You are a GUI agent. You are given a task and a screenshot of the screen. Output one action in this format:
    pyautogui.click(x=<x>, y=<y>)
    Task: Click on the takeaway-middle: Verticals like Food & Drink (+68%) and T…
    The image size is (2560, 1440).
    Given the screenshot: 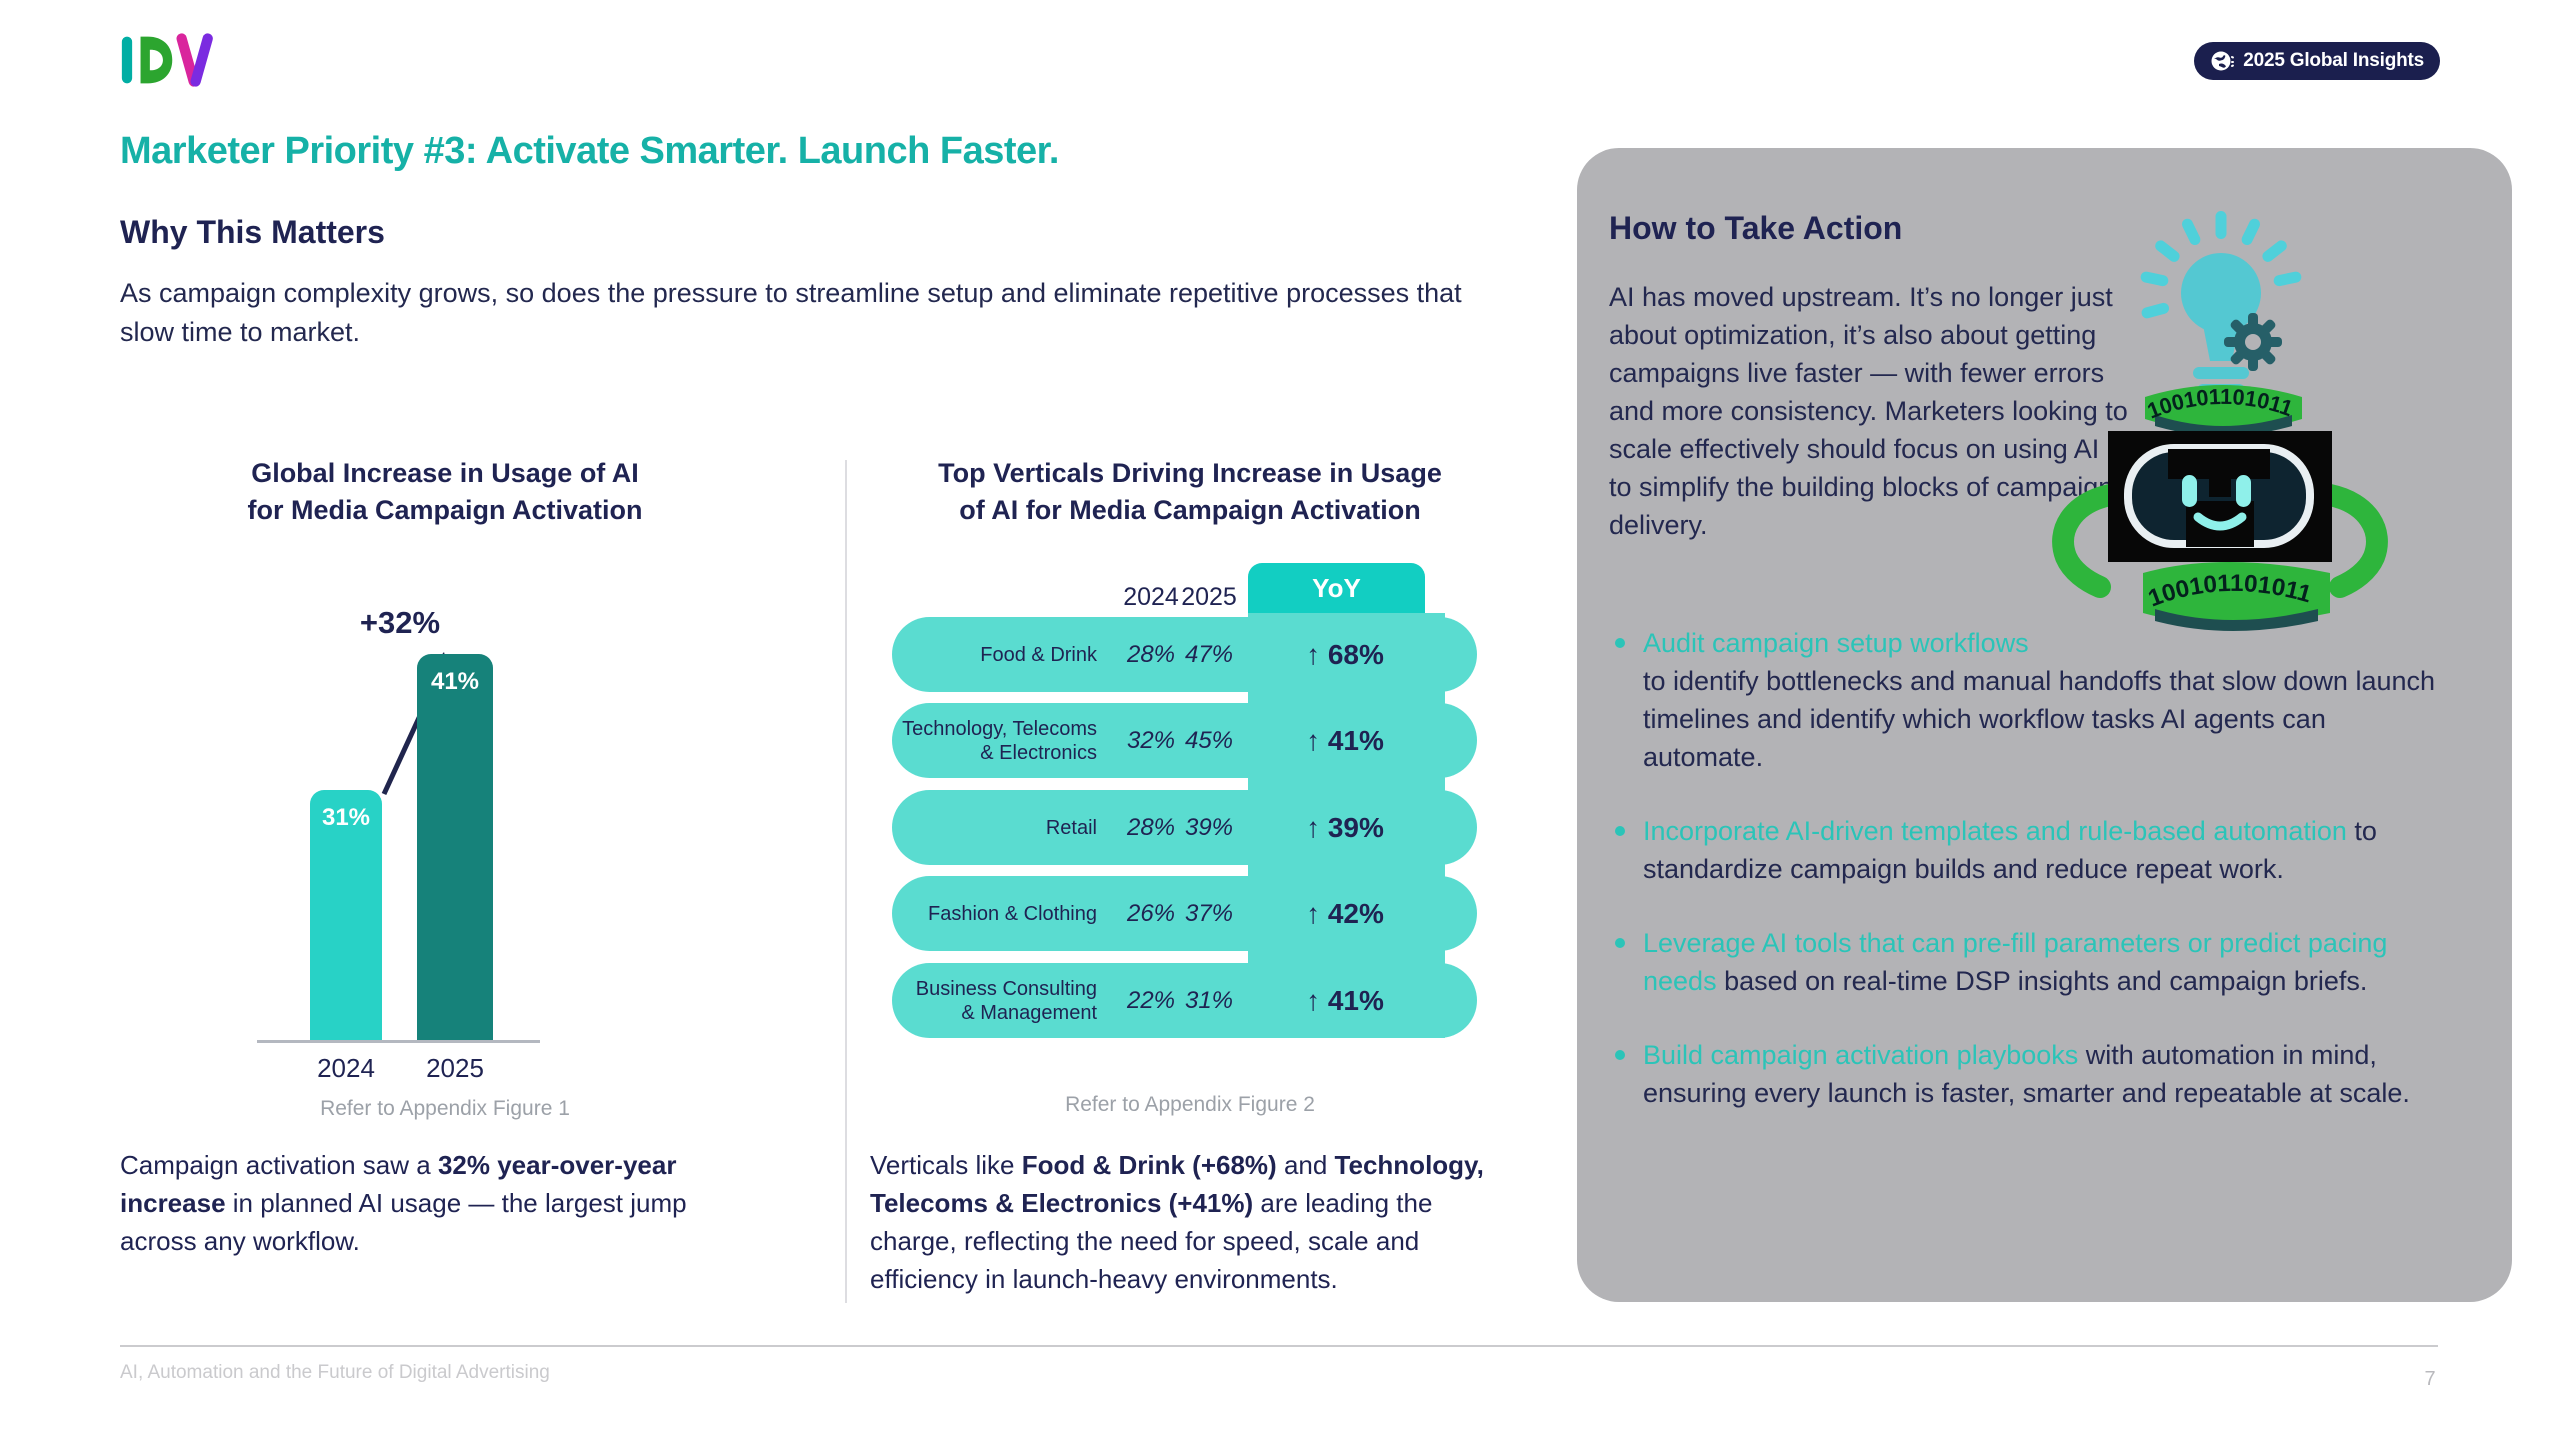 What is the action you would take?
    pyautogui.click(x=1190, y=1222)
    